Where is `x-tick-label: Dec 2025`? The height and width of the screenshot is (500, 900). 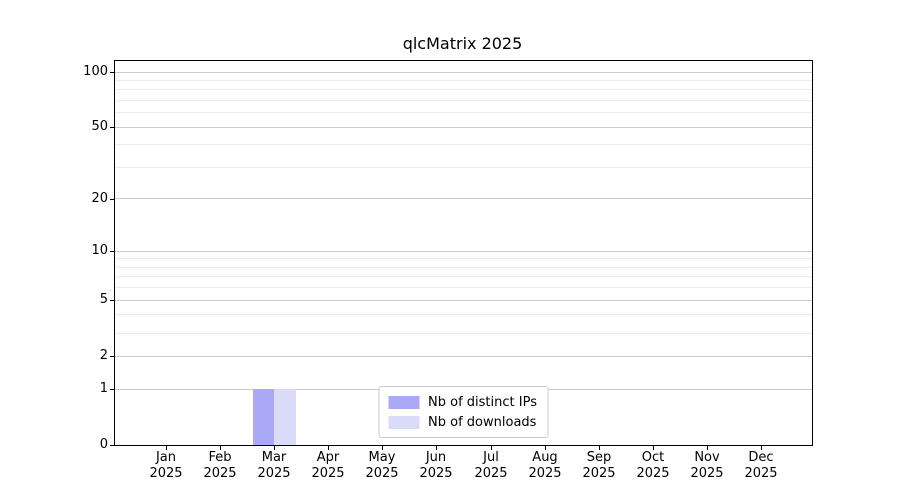 x-tick-label: Dec 2025 is located at coordinates (761, 465).